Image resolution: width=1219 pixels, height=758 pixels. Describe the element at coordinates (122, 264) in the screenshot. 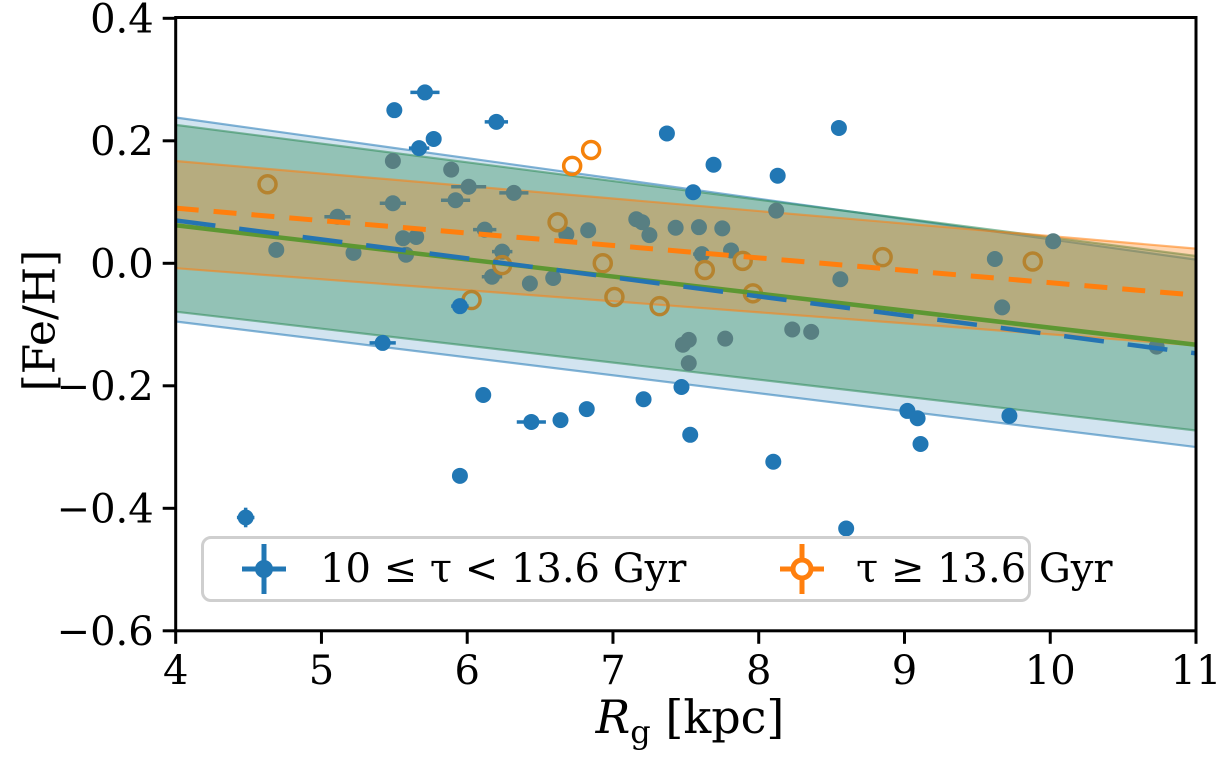

I see `y-tick-label: 0.0` at that location.